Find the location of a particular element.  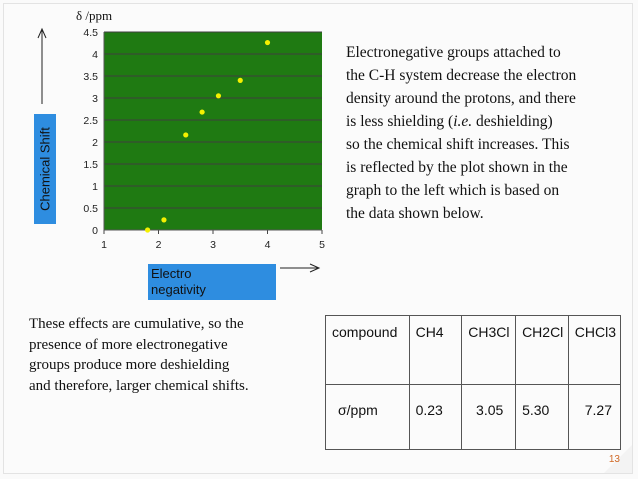

paragraph-line: so the chemical shift increases. This is located at coordinates (458, 144).